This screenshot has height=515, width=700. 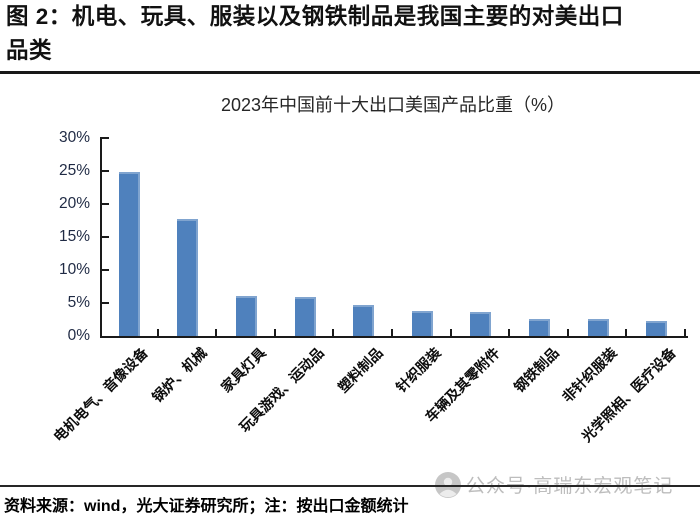 What do you see at coordinates (206, 506) in the screenshot?
I see `source-note: 资料来源：wind，光大证券研究所；注：按出口金额统计` at bounding box center [206, 506].